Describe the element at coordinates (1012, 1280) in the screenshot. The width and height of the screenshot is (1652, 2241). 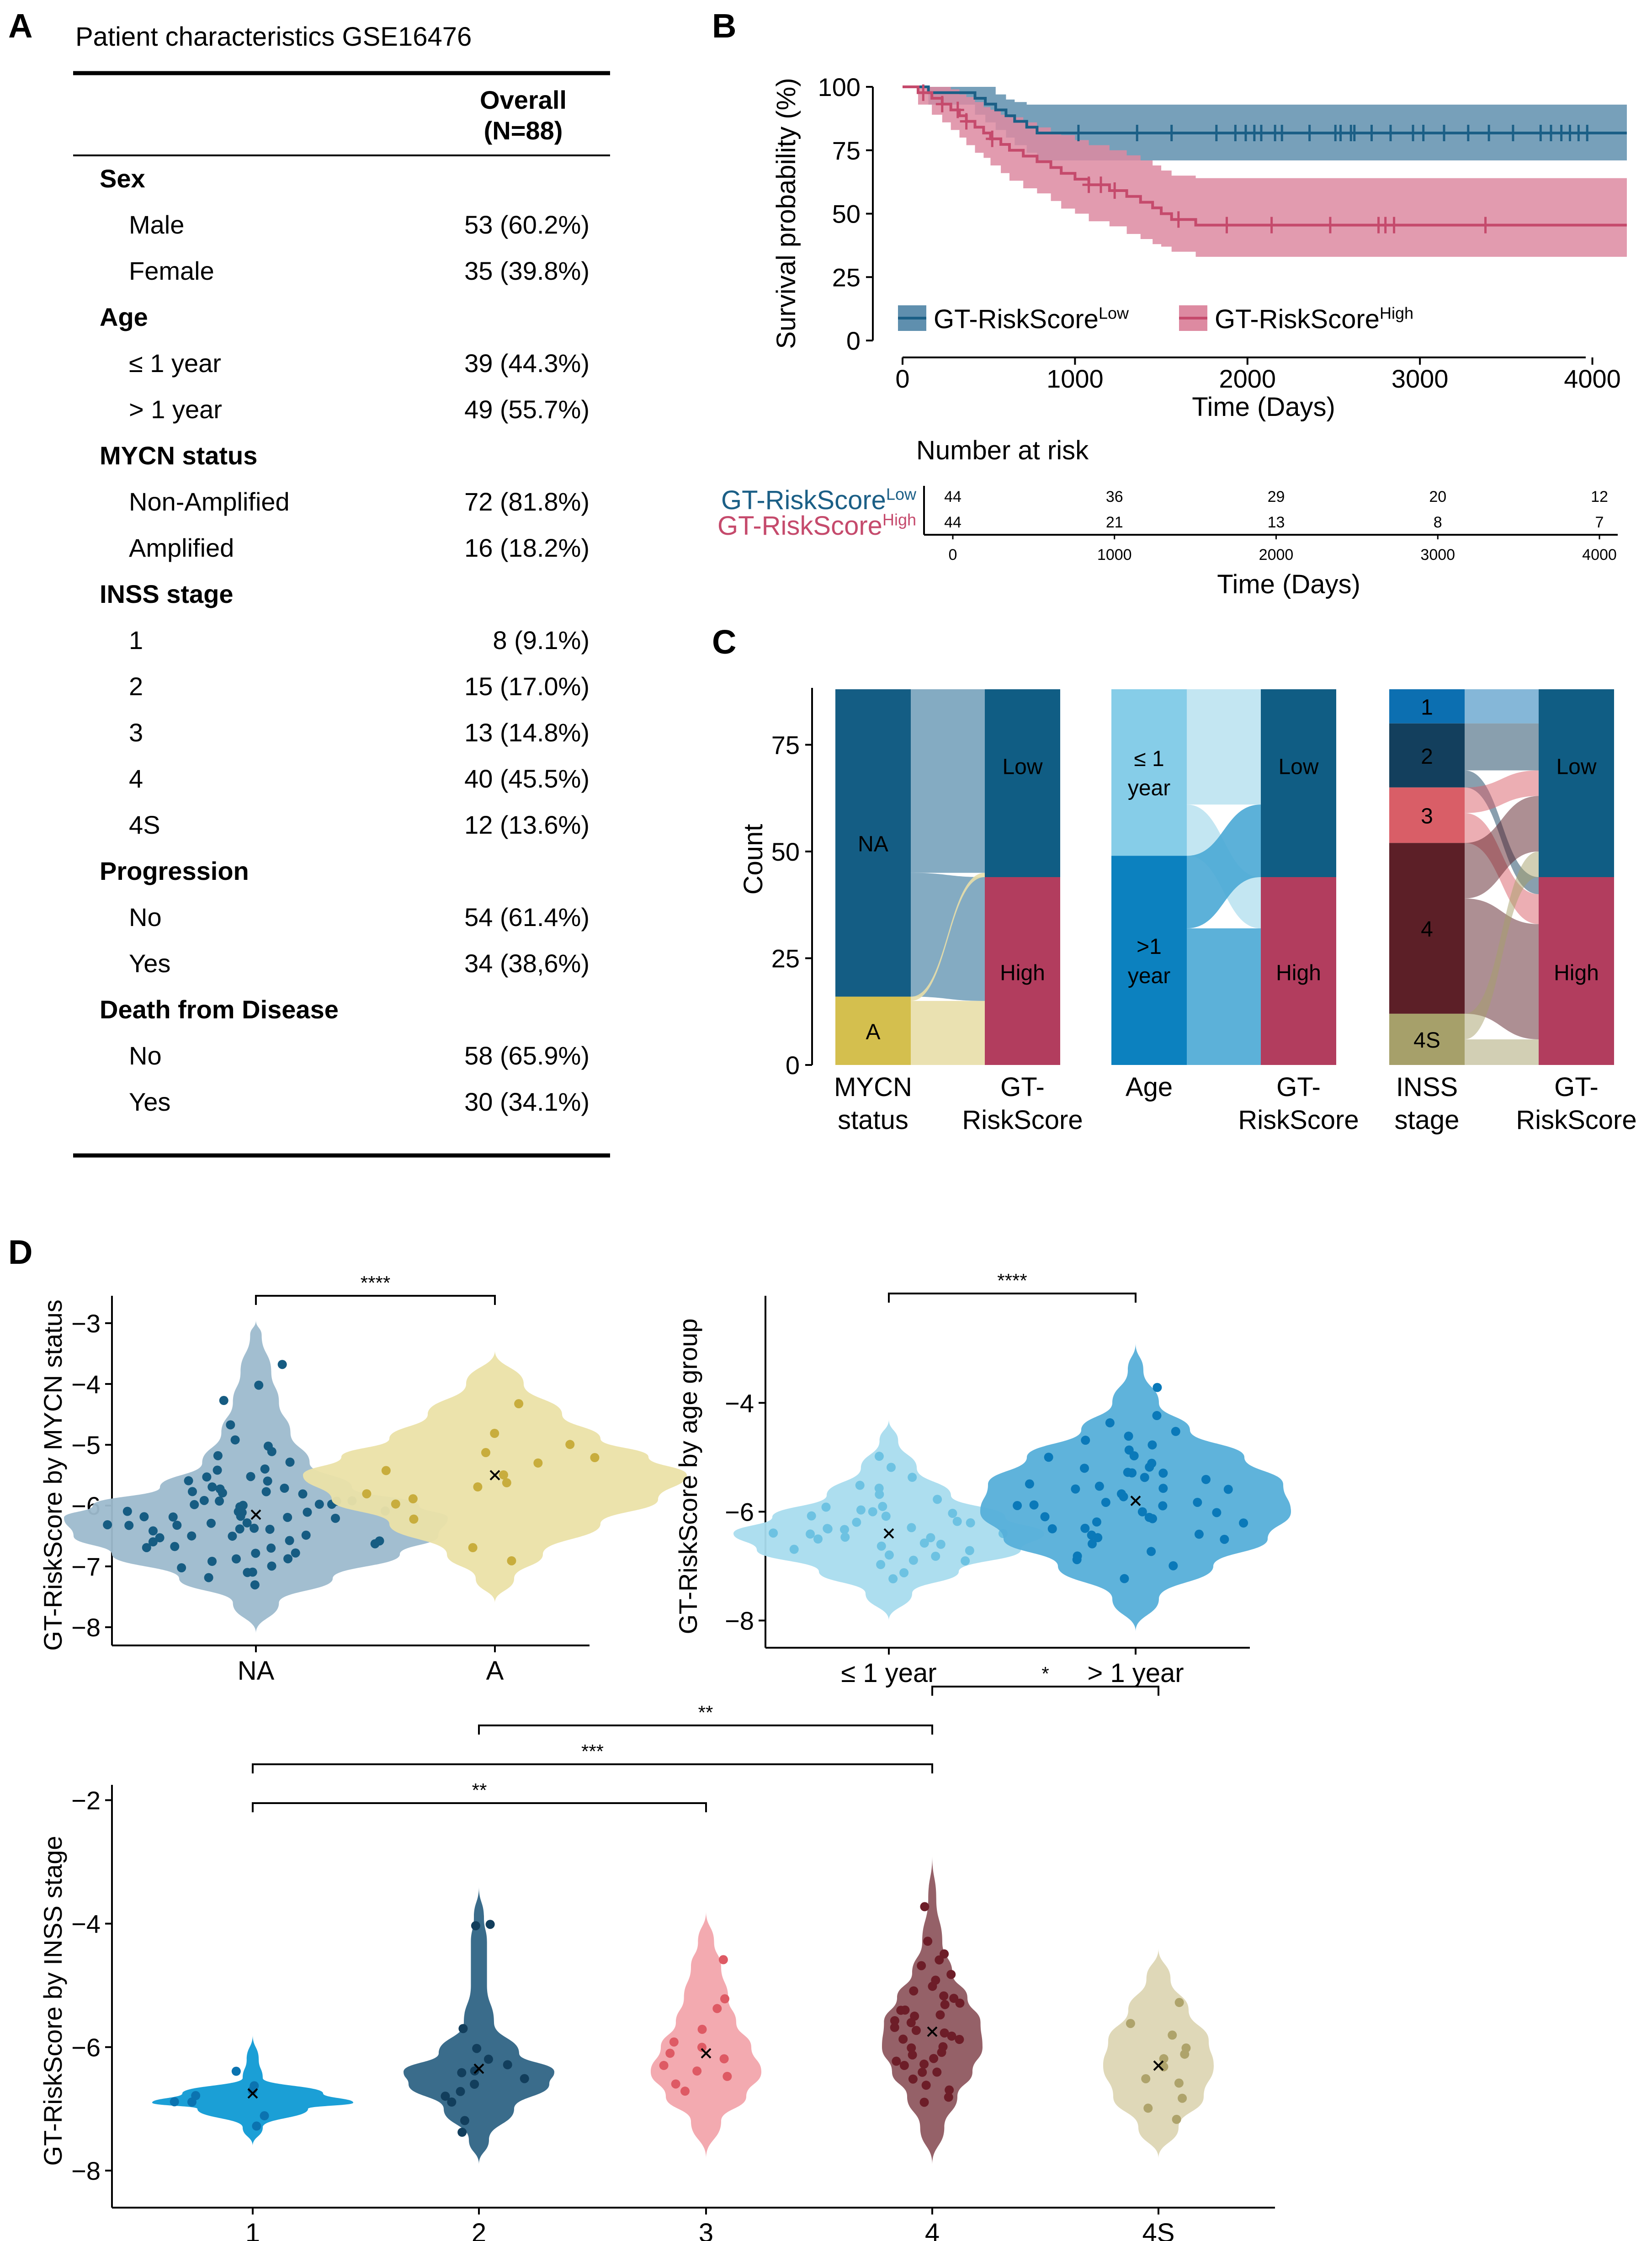
I see `significance-label: ****` at that location.